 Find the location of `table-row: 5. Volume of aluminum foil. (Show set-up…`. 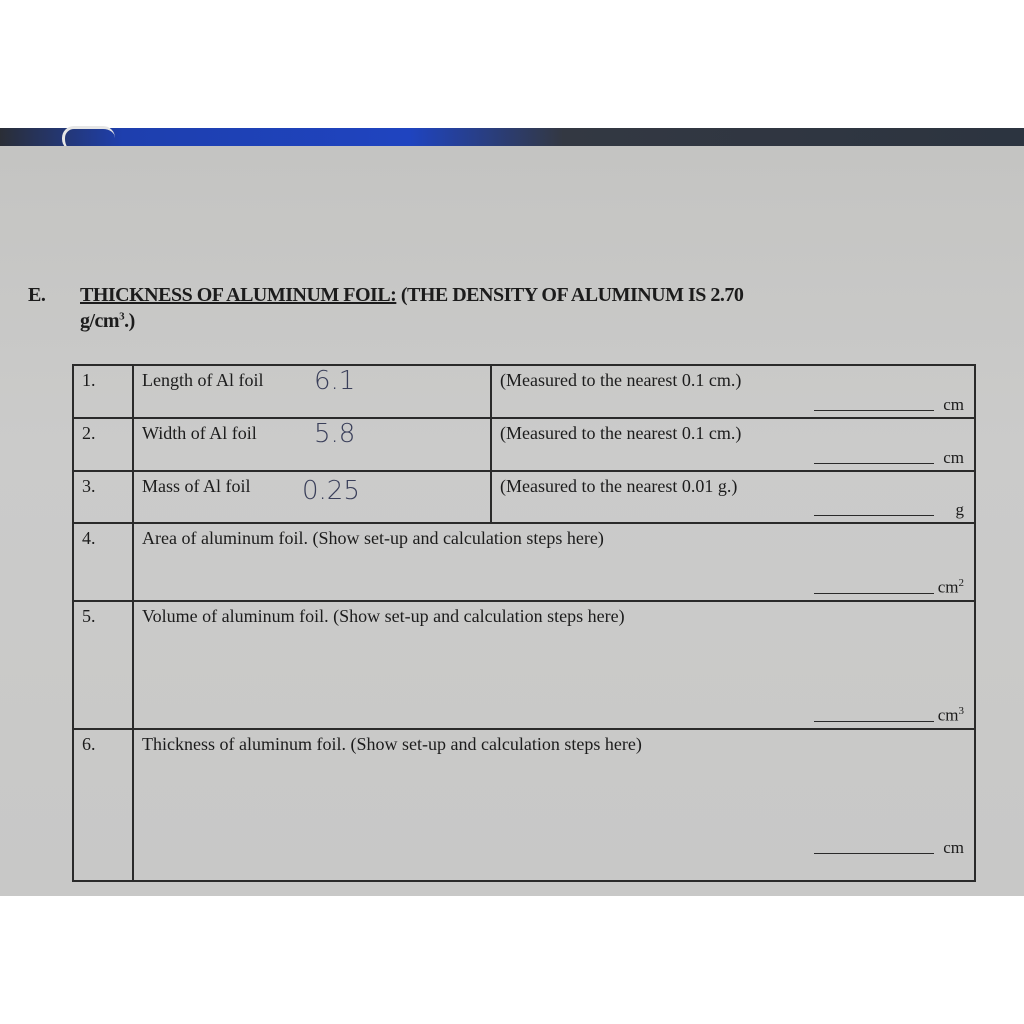

table-row: 5. Volume of aluminum foil. (Show set-up… is located at coordinates (524, 665).